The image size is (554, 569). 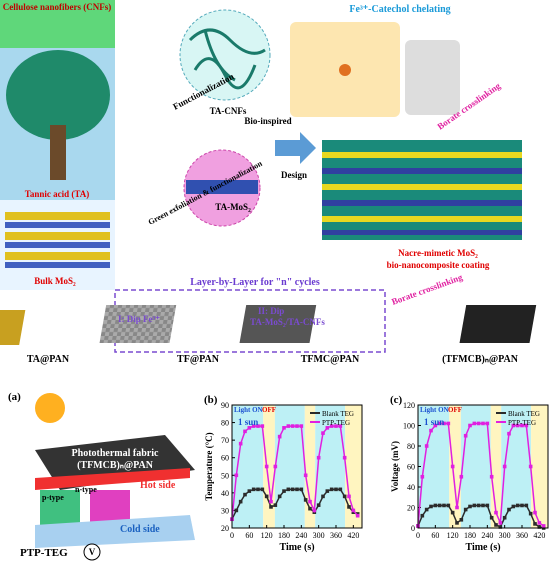 I want to click on nacre-2: bio-nanocomposite coating, so click(x=438, y=265).